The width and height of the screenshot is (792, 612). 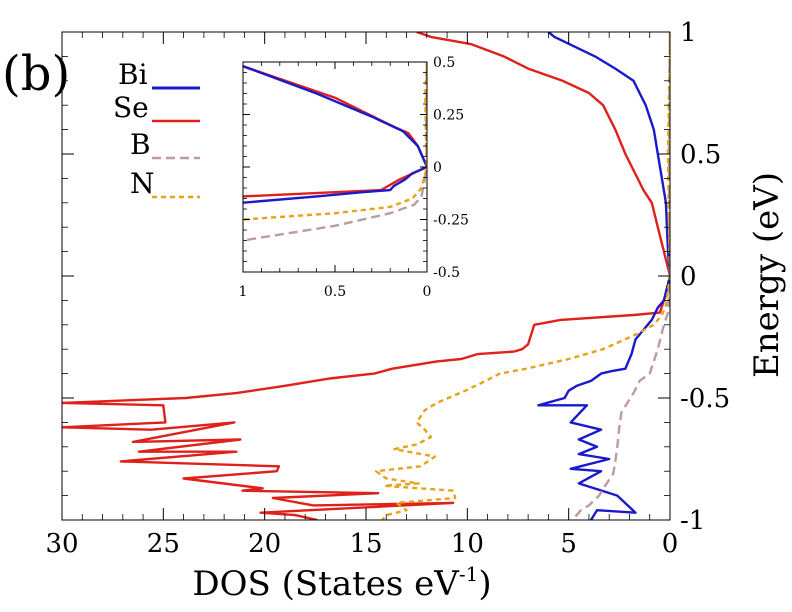 What do you see at coordinates (446, 273) in the screenshot?
I see `inset-y-tick-label: -0.5` at bounding box center [446, 273].